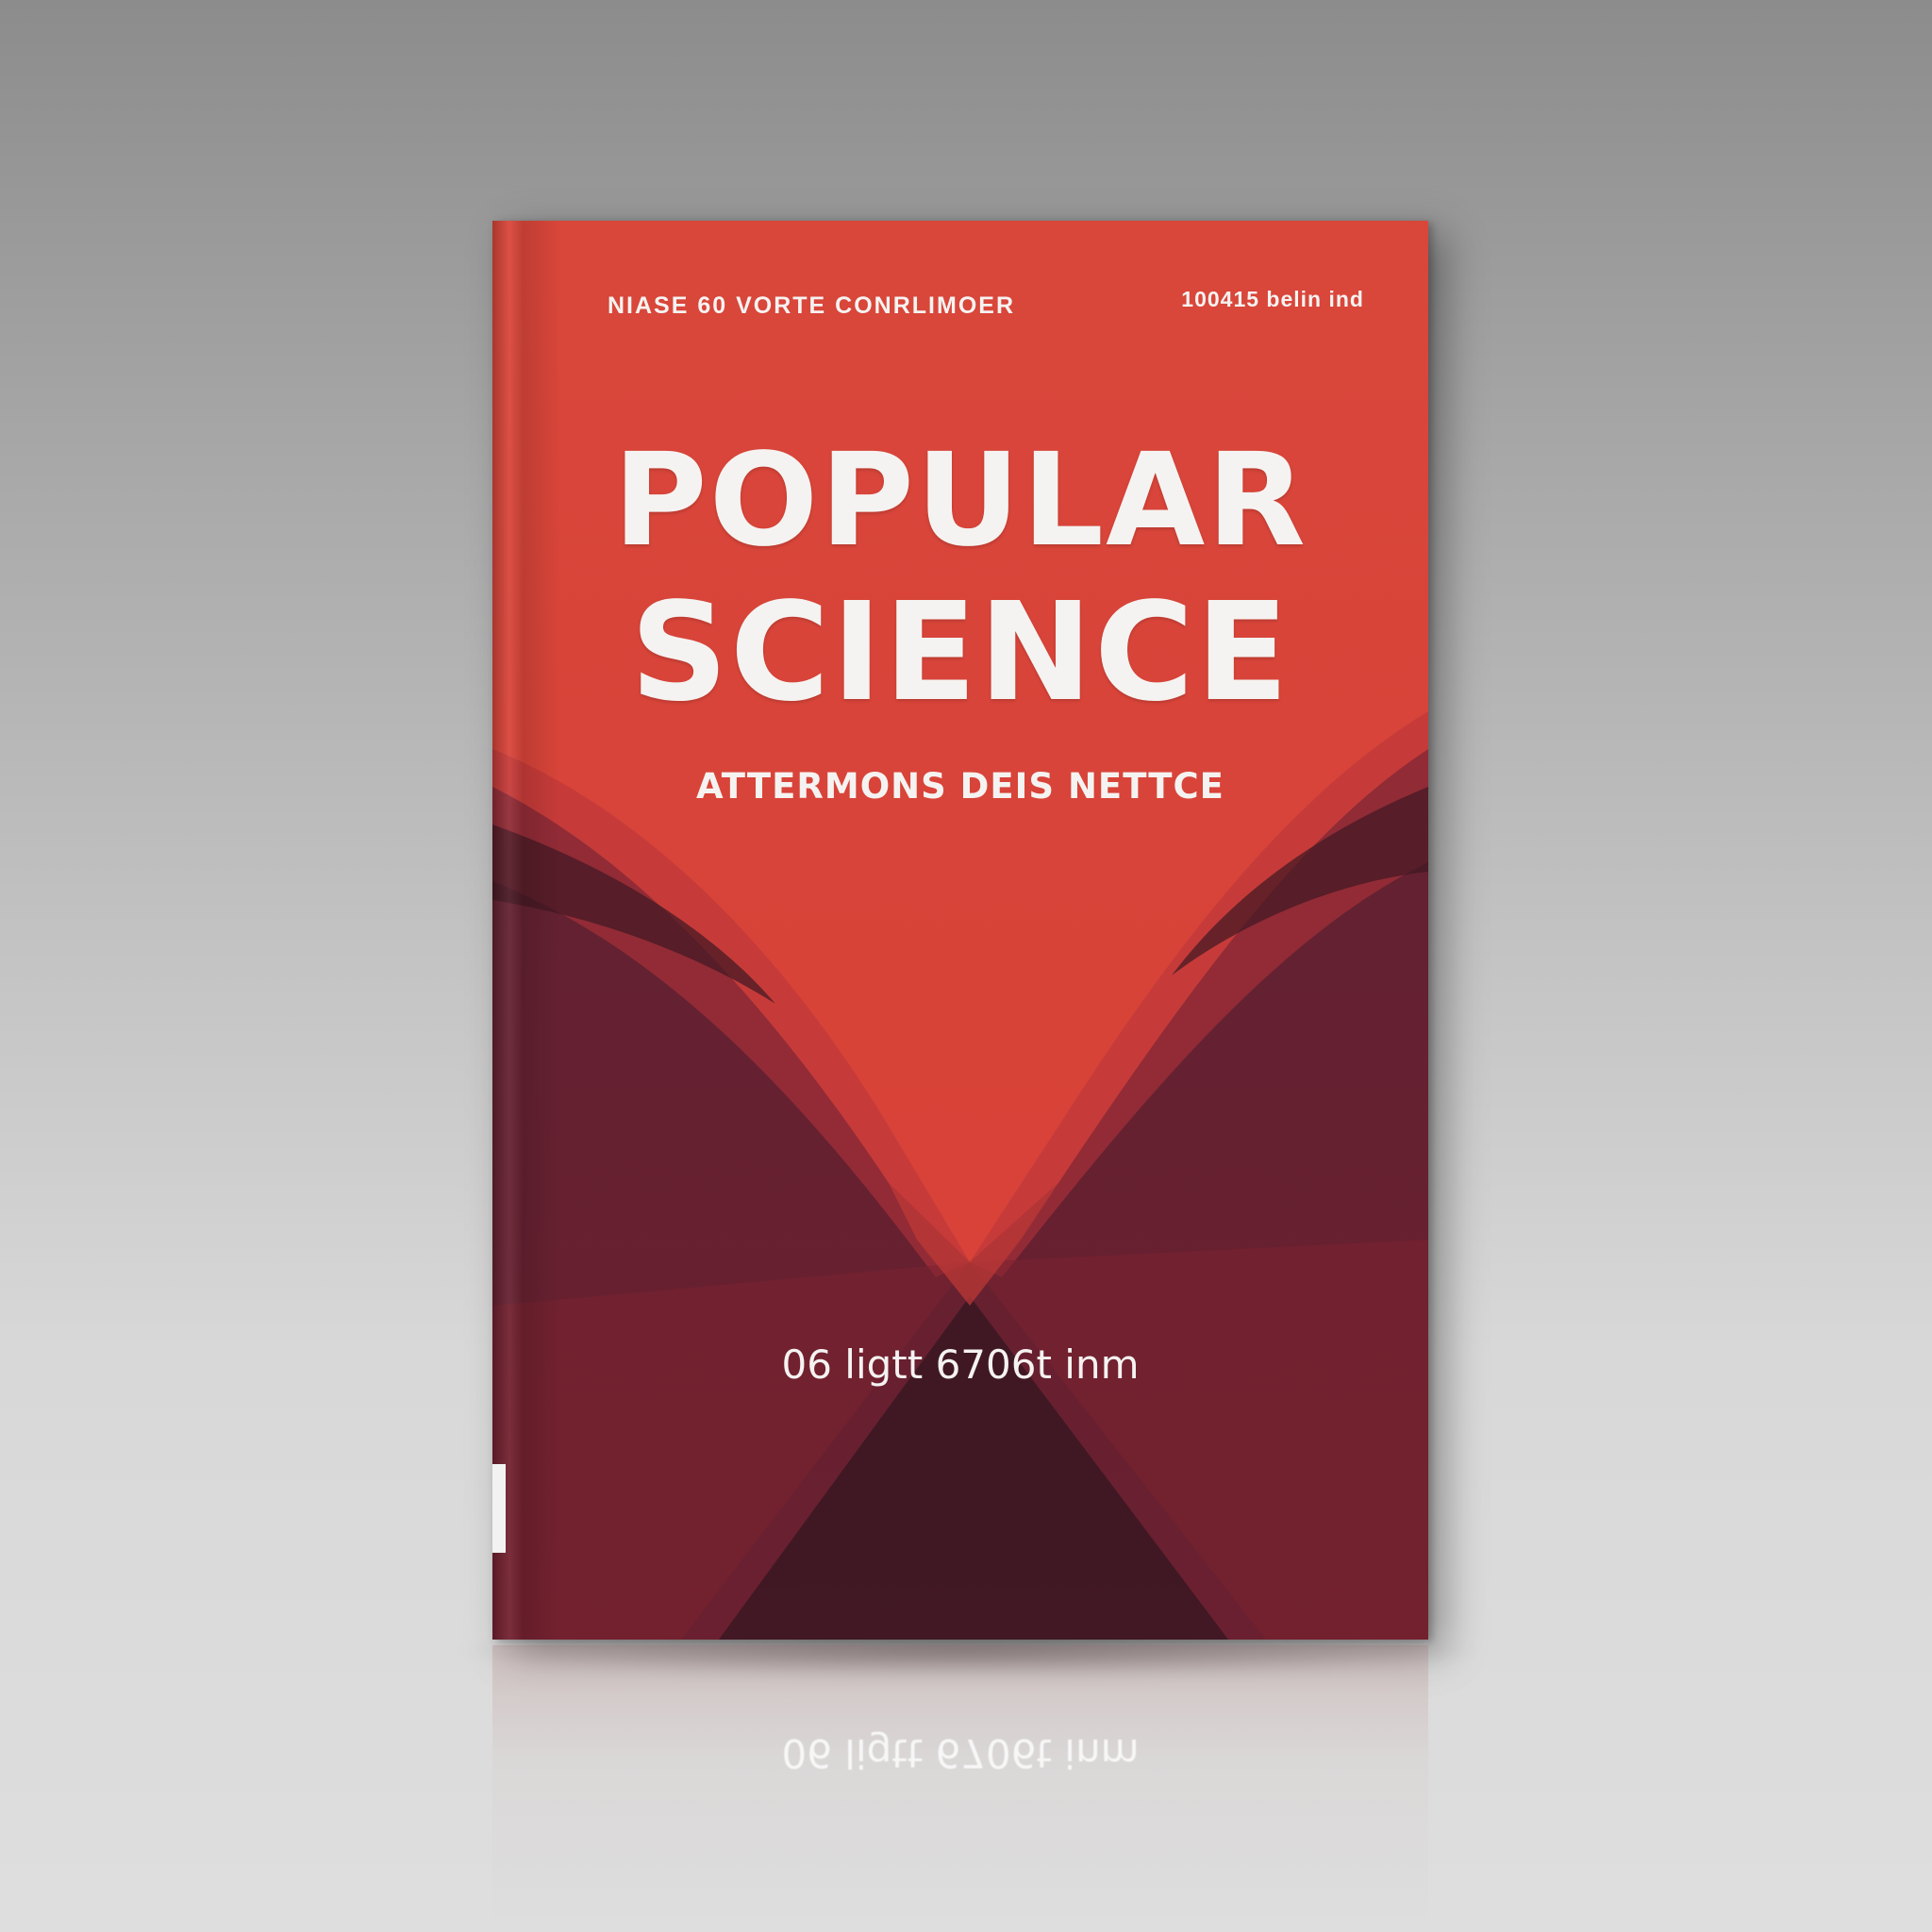  What do you see at coordinates (960, 501) in the screenshot?
I see `cover-title-line-1: POPULAR` at bounding box center [960, 501].